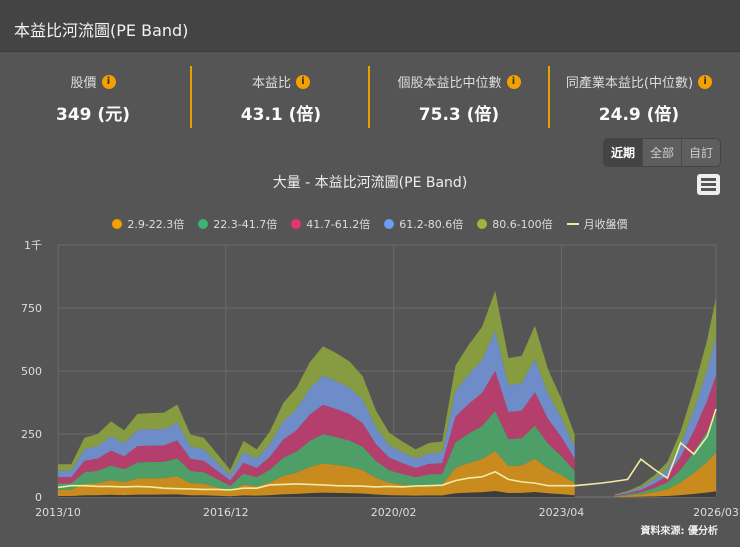  What do you see at coordinates (639, 115) in the screenshot?
I see `stat-value: 24.9 (倍)` at bounding box center [639, 115].